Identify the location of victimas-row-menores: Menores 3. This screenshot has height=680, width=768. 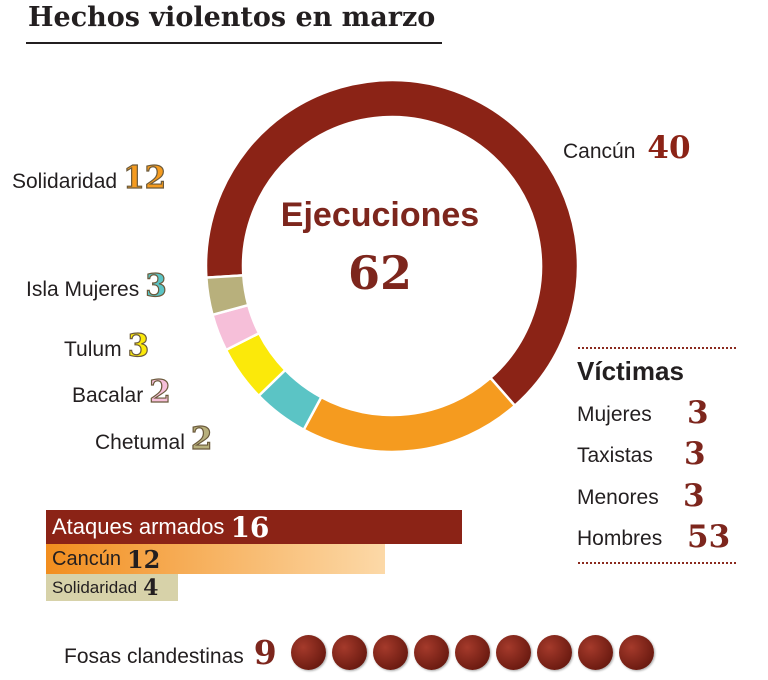
(657, 497).